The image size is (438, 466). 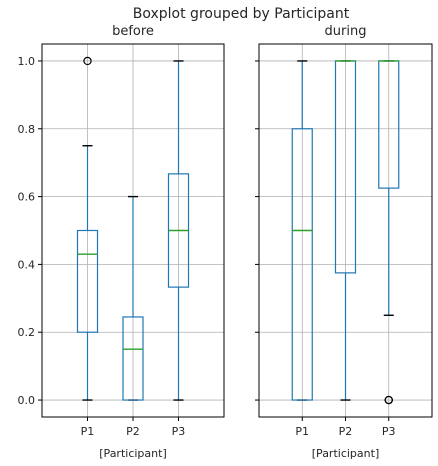 I want to click on panel-during-x-axis-label: [Participant], so click(x=345, y=453).